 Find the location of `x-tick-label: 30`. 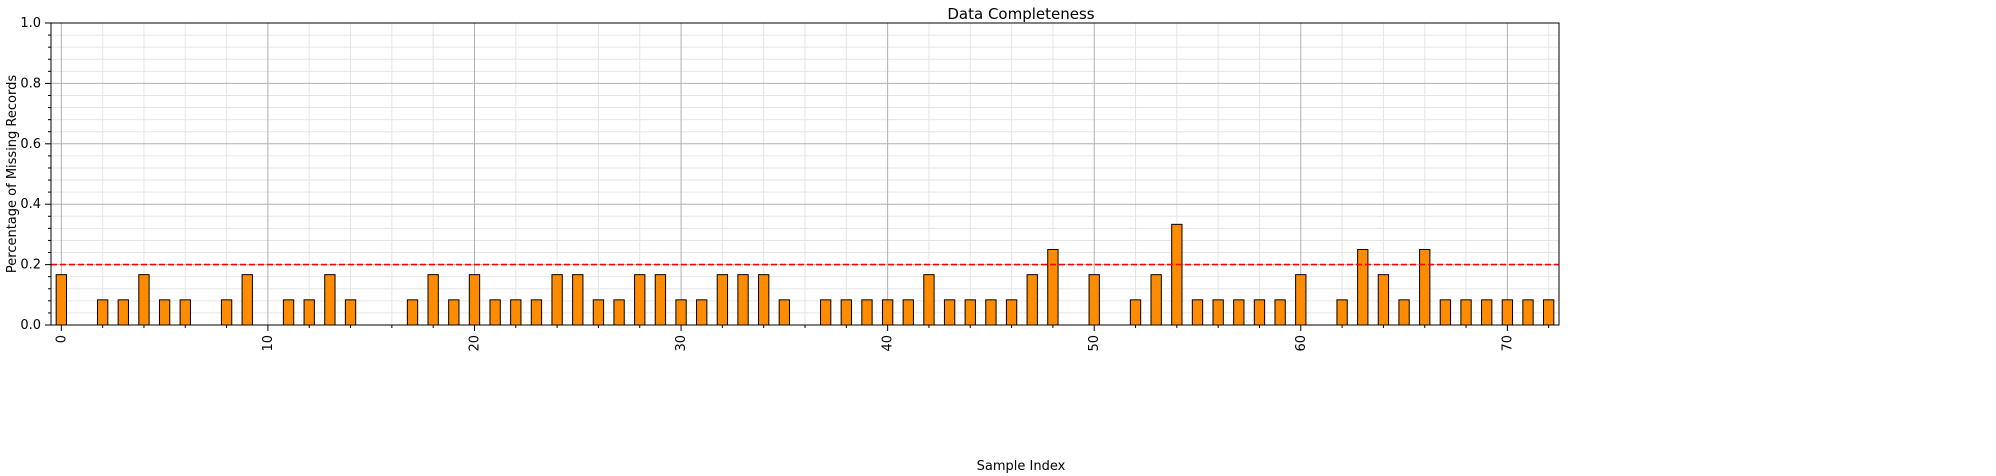

x-tick-label: 30 is located at coordinates (681, 343).